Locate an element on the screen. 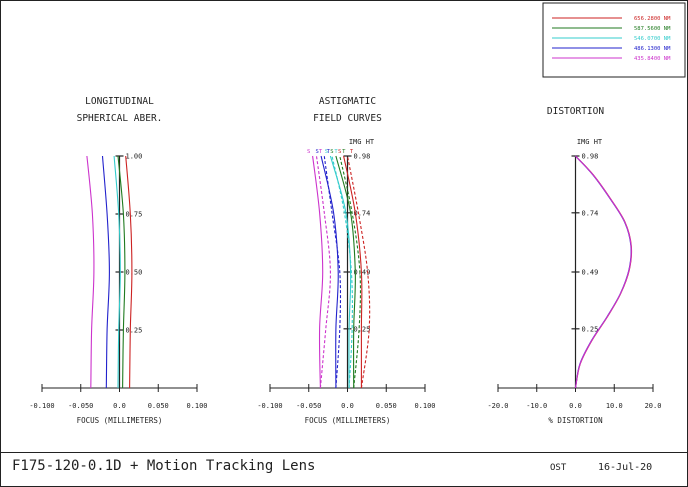 Image resolution: width=688 pixels, height=487 pixels. astigmatic-x-tick-label: 0.100 is located at coordinates (424, 406).